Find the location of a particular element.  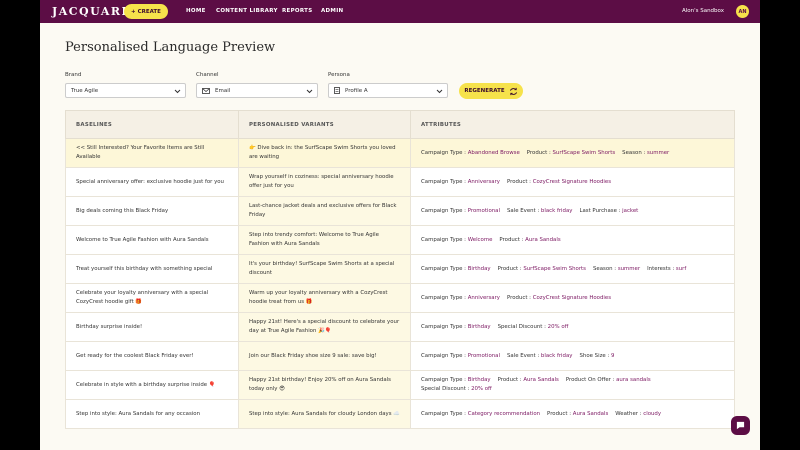

attribute: Campaign Type : Abandoned Browse is located at coordinates (470, 153).